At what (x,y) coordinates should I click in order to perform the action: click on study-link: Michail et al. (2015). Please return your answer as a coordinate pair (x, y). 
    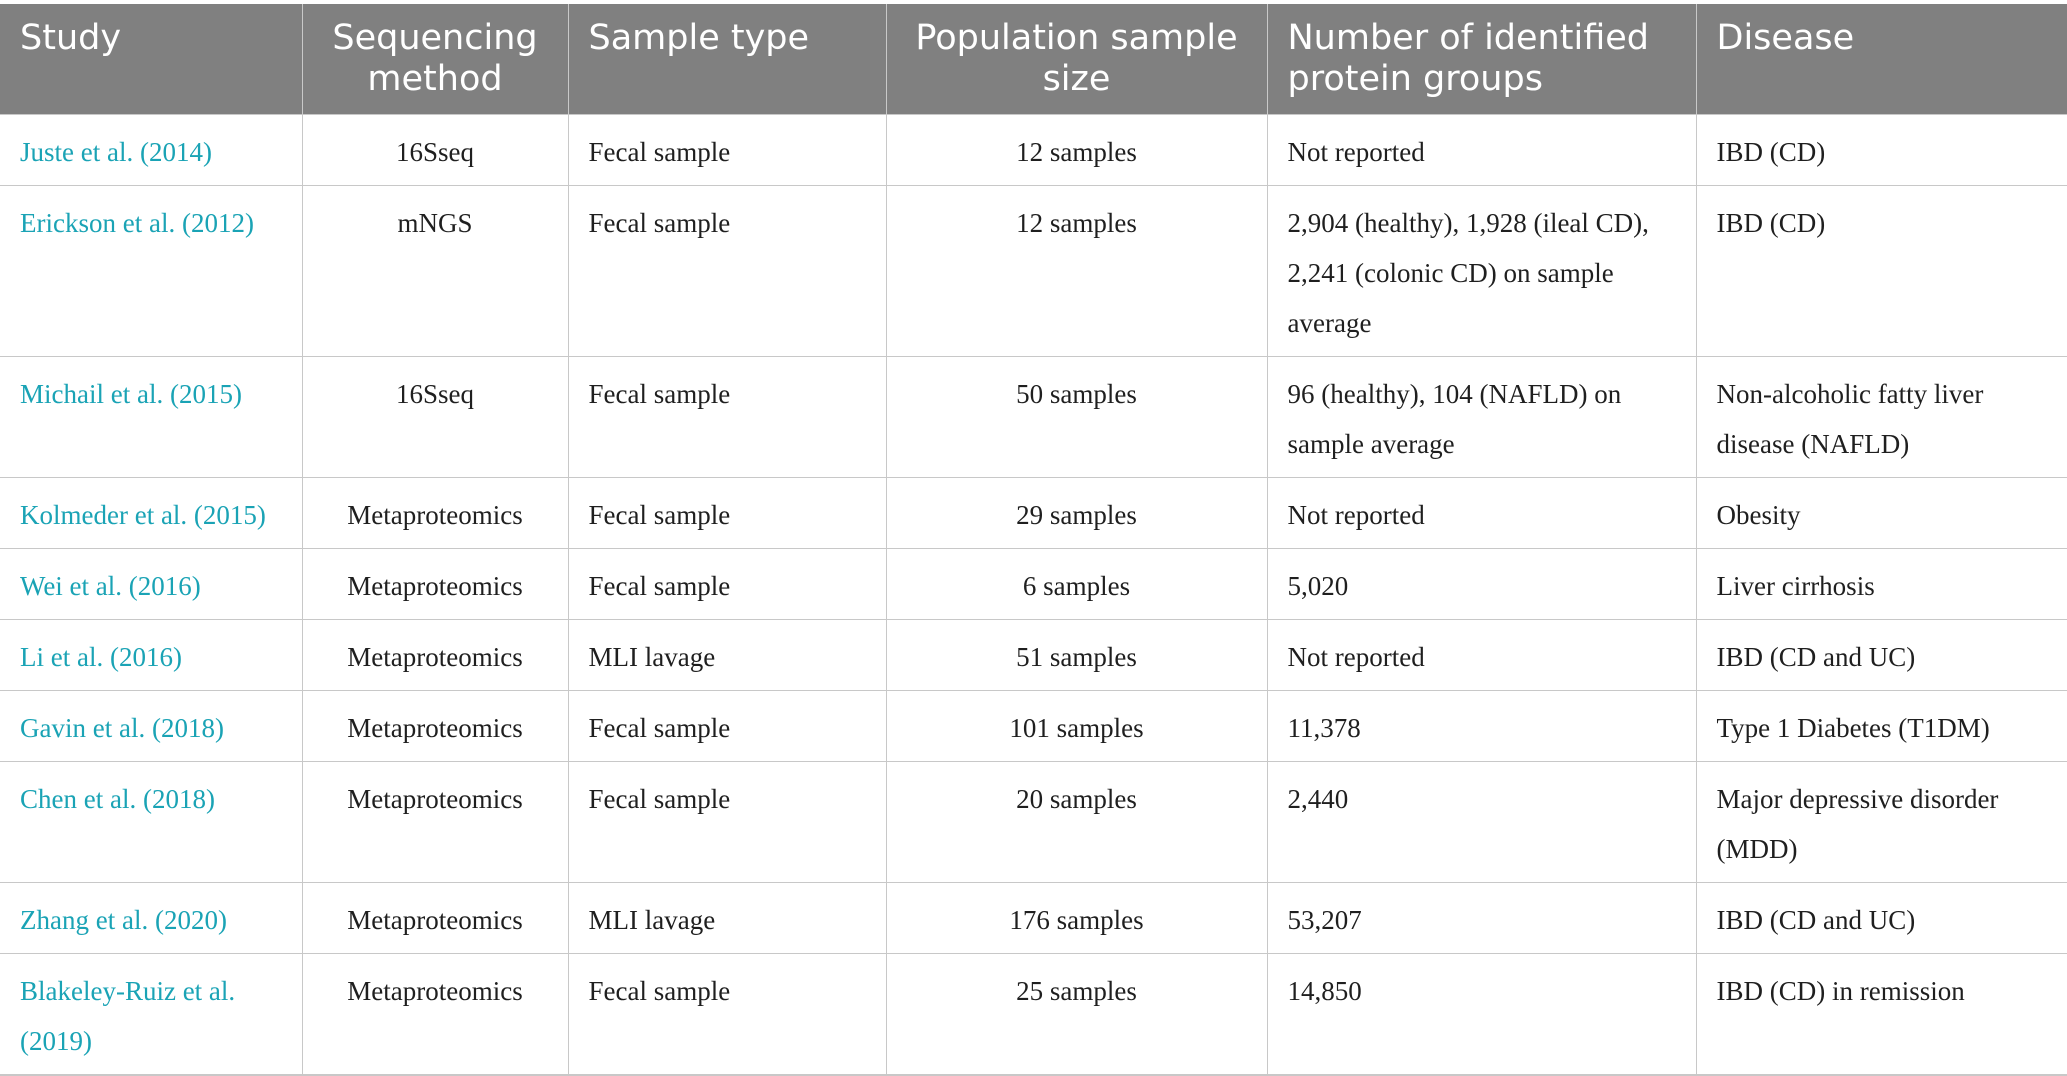
    Looking at the image, I should click on (151, 416).